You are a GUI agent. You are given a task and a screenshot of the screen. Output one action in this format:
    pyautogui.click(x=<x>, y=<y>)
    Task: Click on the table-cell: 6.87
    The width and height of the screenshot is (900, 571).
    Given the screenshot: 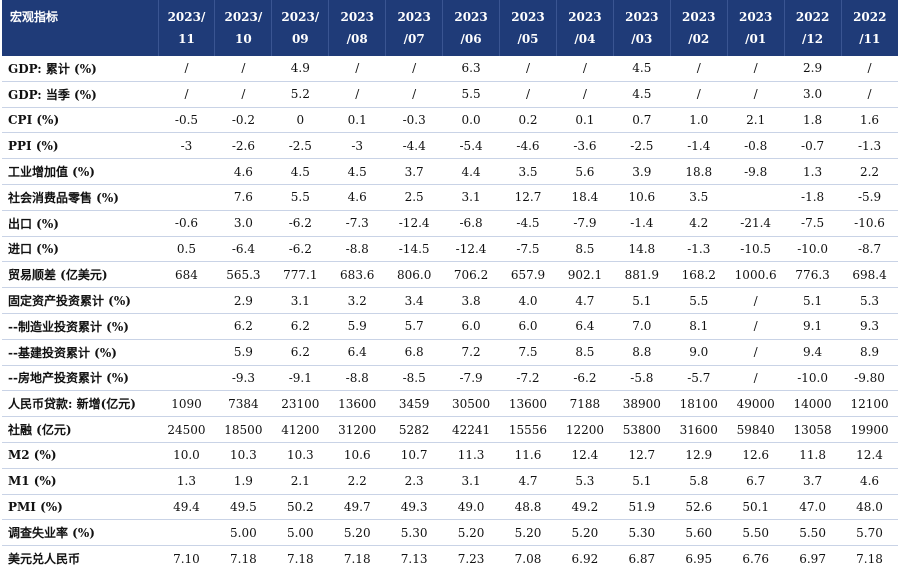 What is the action you would take?
    pyautogui.click(x=642, y=558)
    